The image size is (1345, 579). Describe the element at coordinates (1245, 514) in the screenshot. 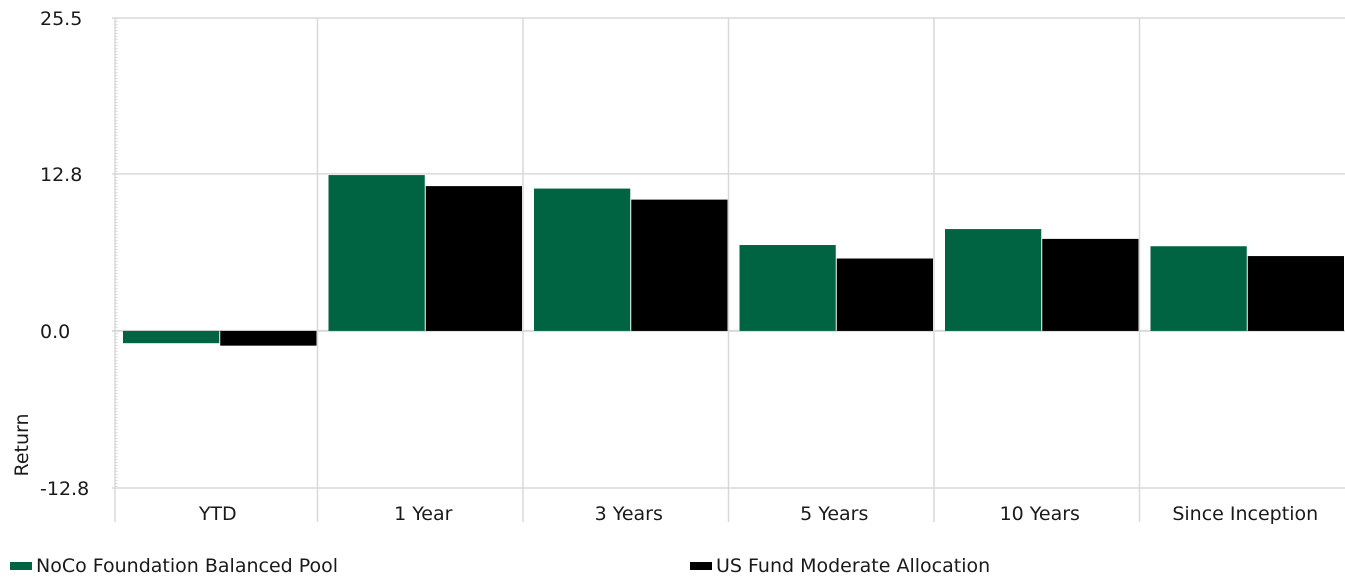

I see `x-tick-label: Since Inception` at that location.